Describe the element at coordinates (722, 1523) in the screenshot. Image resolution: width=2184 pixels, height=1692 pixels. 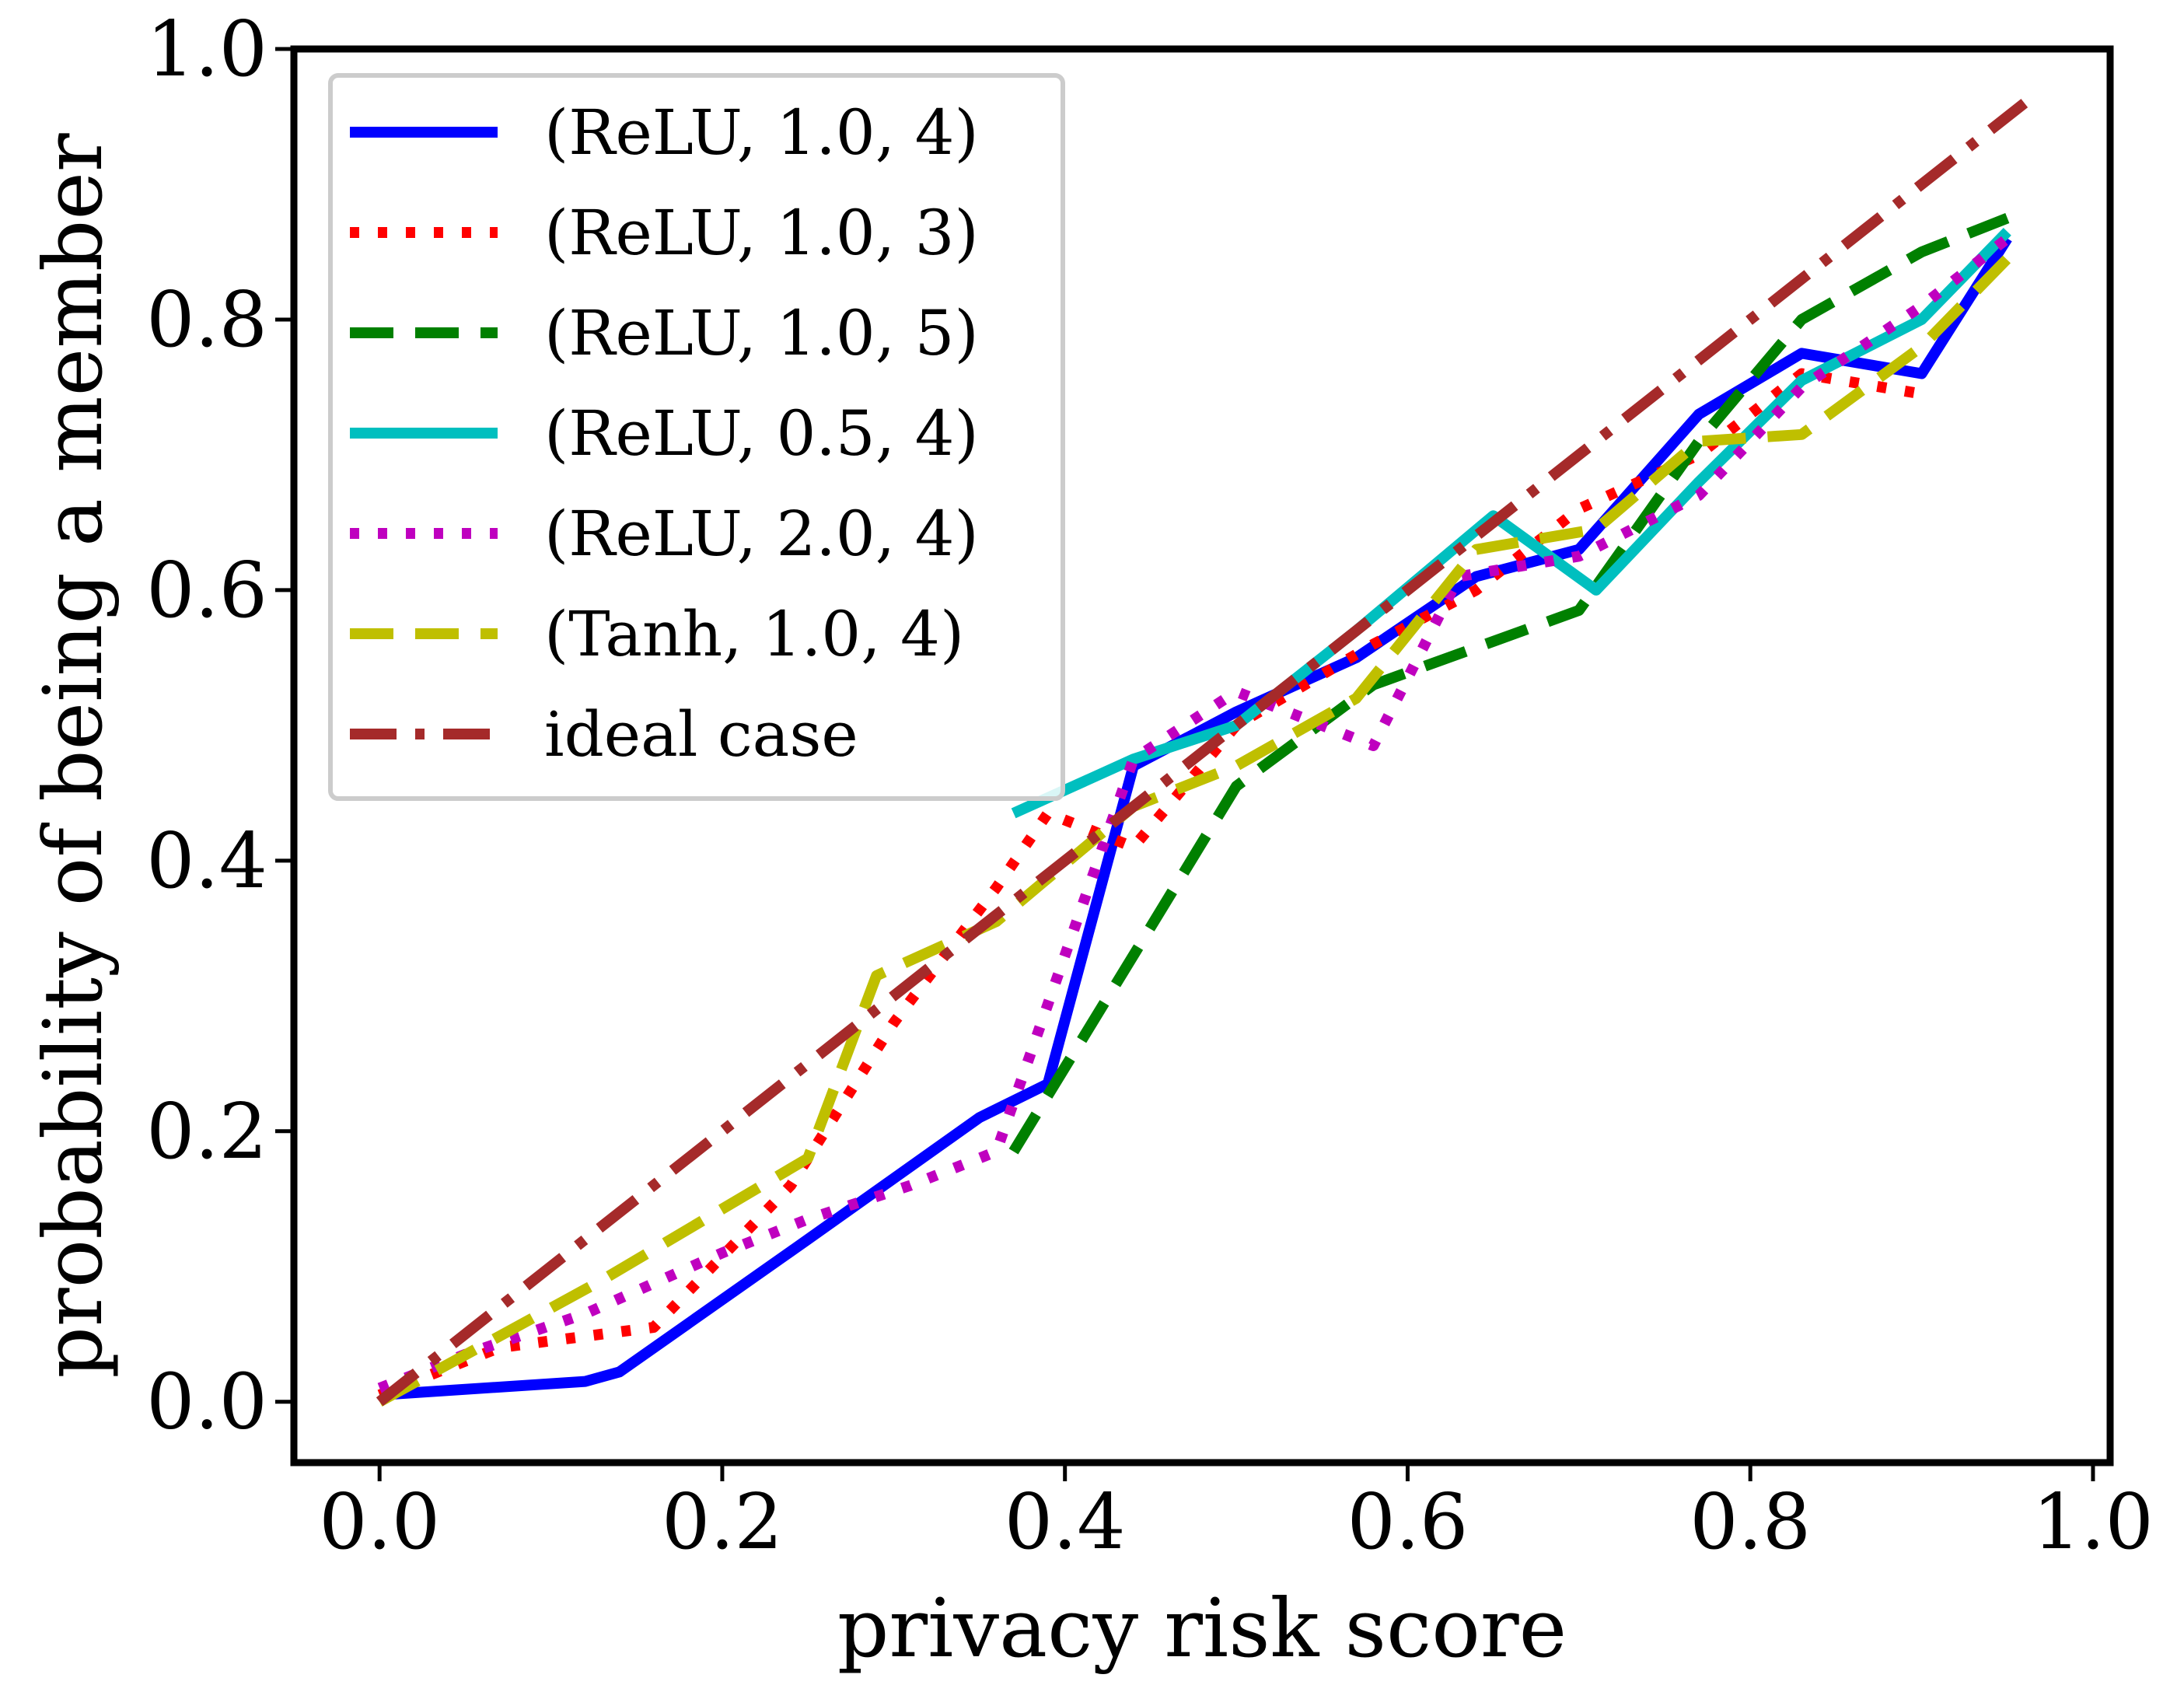
I see `x-tick-label: 0.2` at that location.